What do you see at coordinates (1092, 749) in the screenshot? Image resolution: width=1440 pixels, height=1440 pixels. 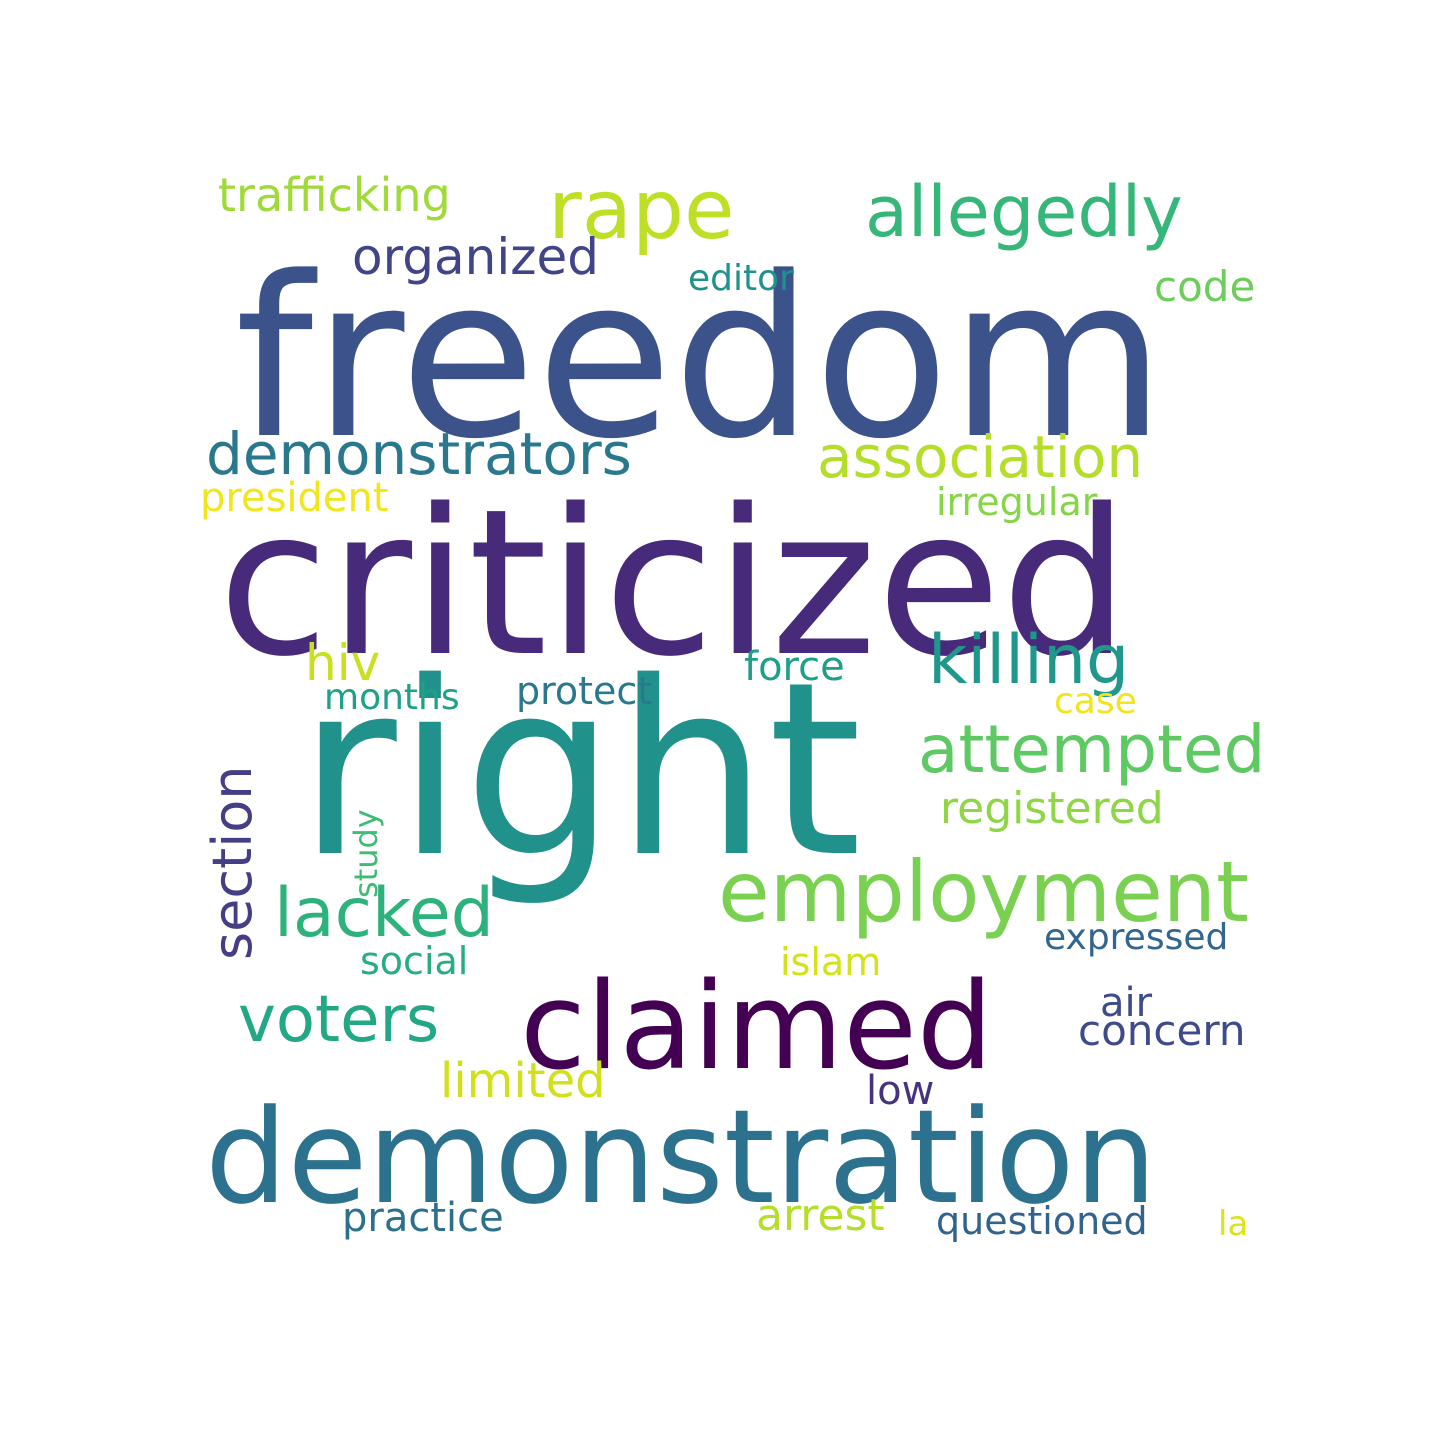 I see `word-attempted: attempted` at bounding box center [1092, 749].